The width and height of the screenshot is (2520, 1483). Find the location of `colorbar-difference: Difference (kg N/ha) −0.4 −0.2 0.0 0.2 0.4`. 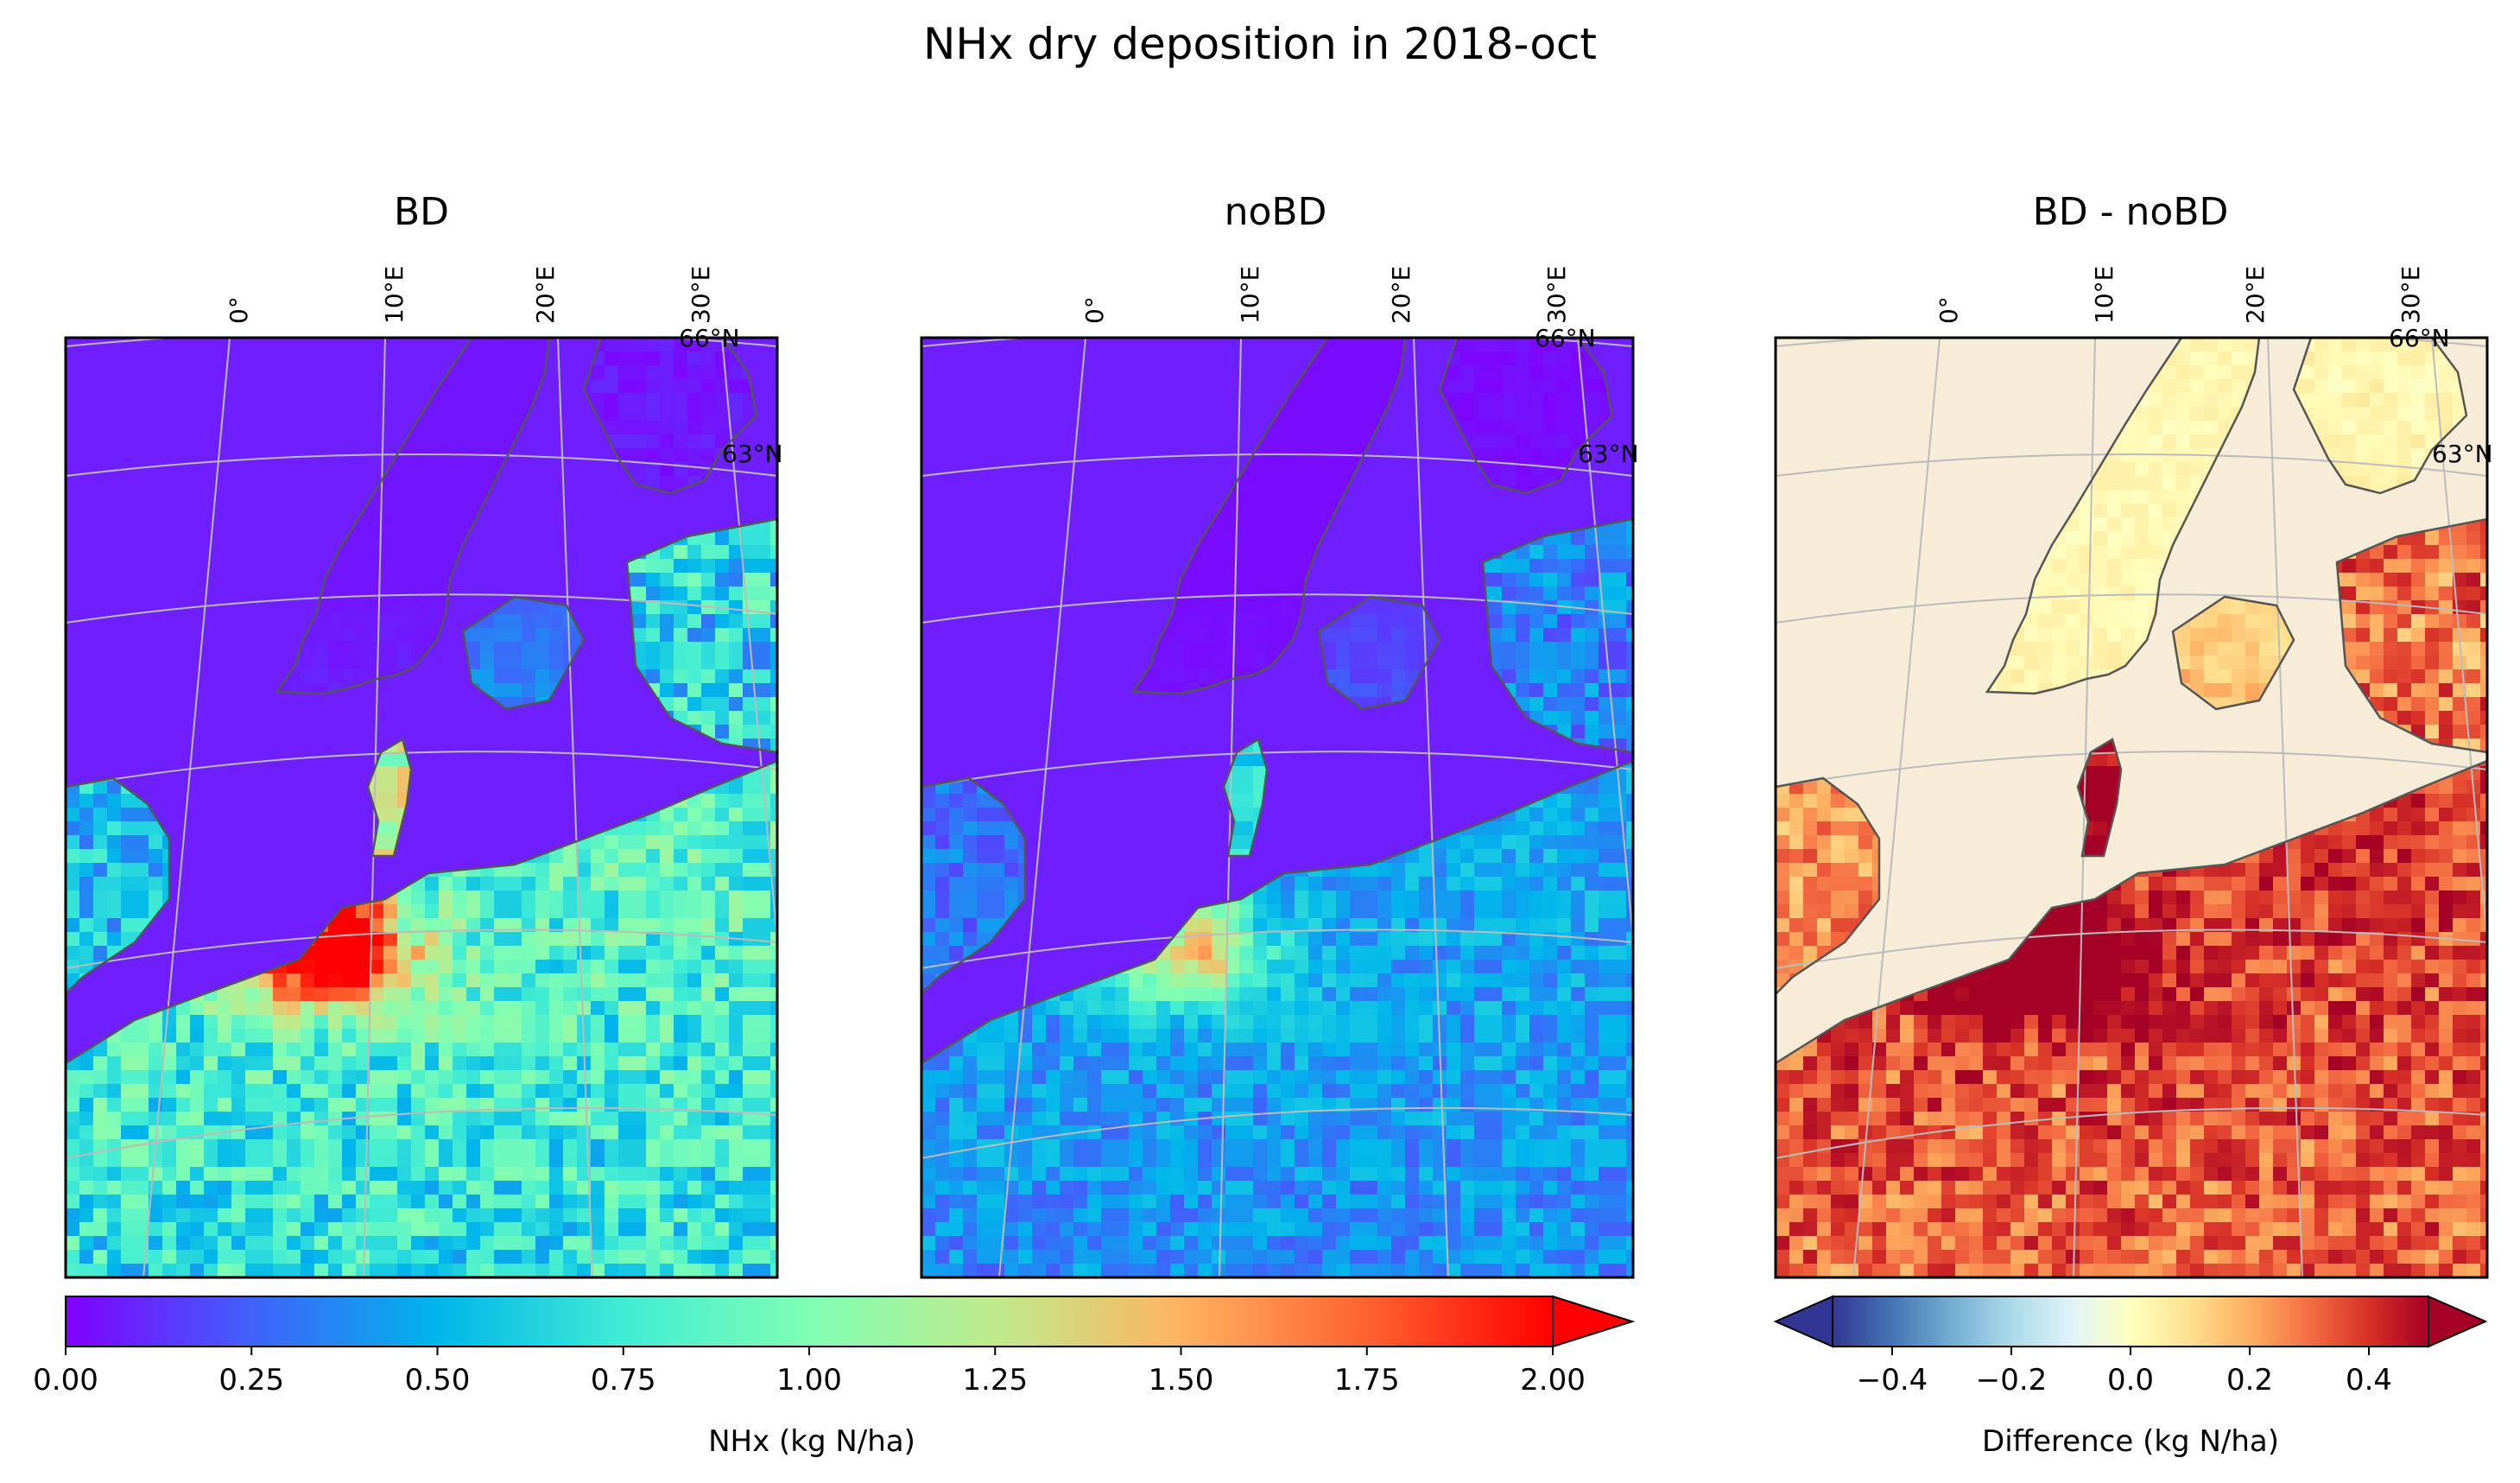

colorbar-difference: Difference (kg N/ha) −0.4 −0.2 0.0 0.2 0.4 is located at coordinates (2130, 1377).